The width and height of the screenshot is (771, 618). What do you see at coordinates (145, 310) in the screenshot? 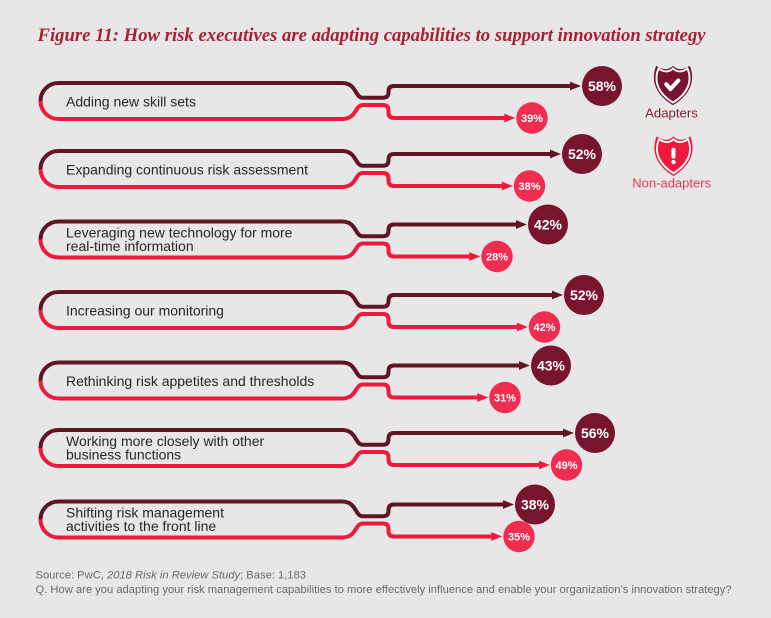
I see `svg-text: Increasing our monitoring` at bounding box center [145, 310].